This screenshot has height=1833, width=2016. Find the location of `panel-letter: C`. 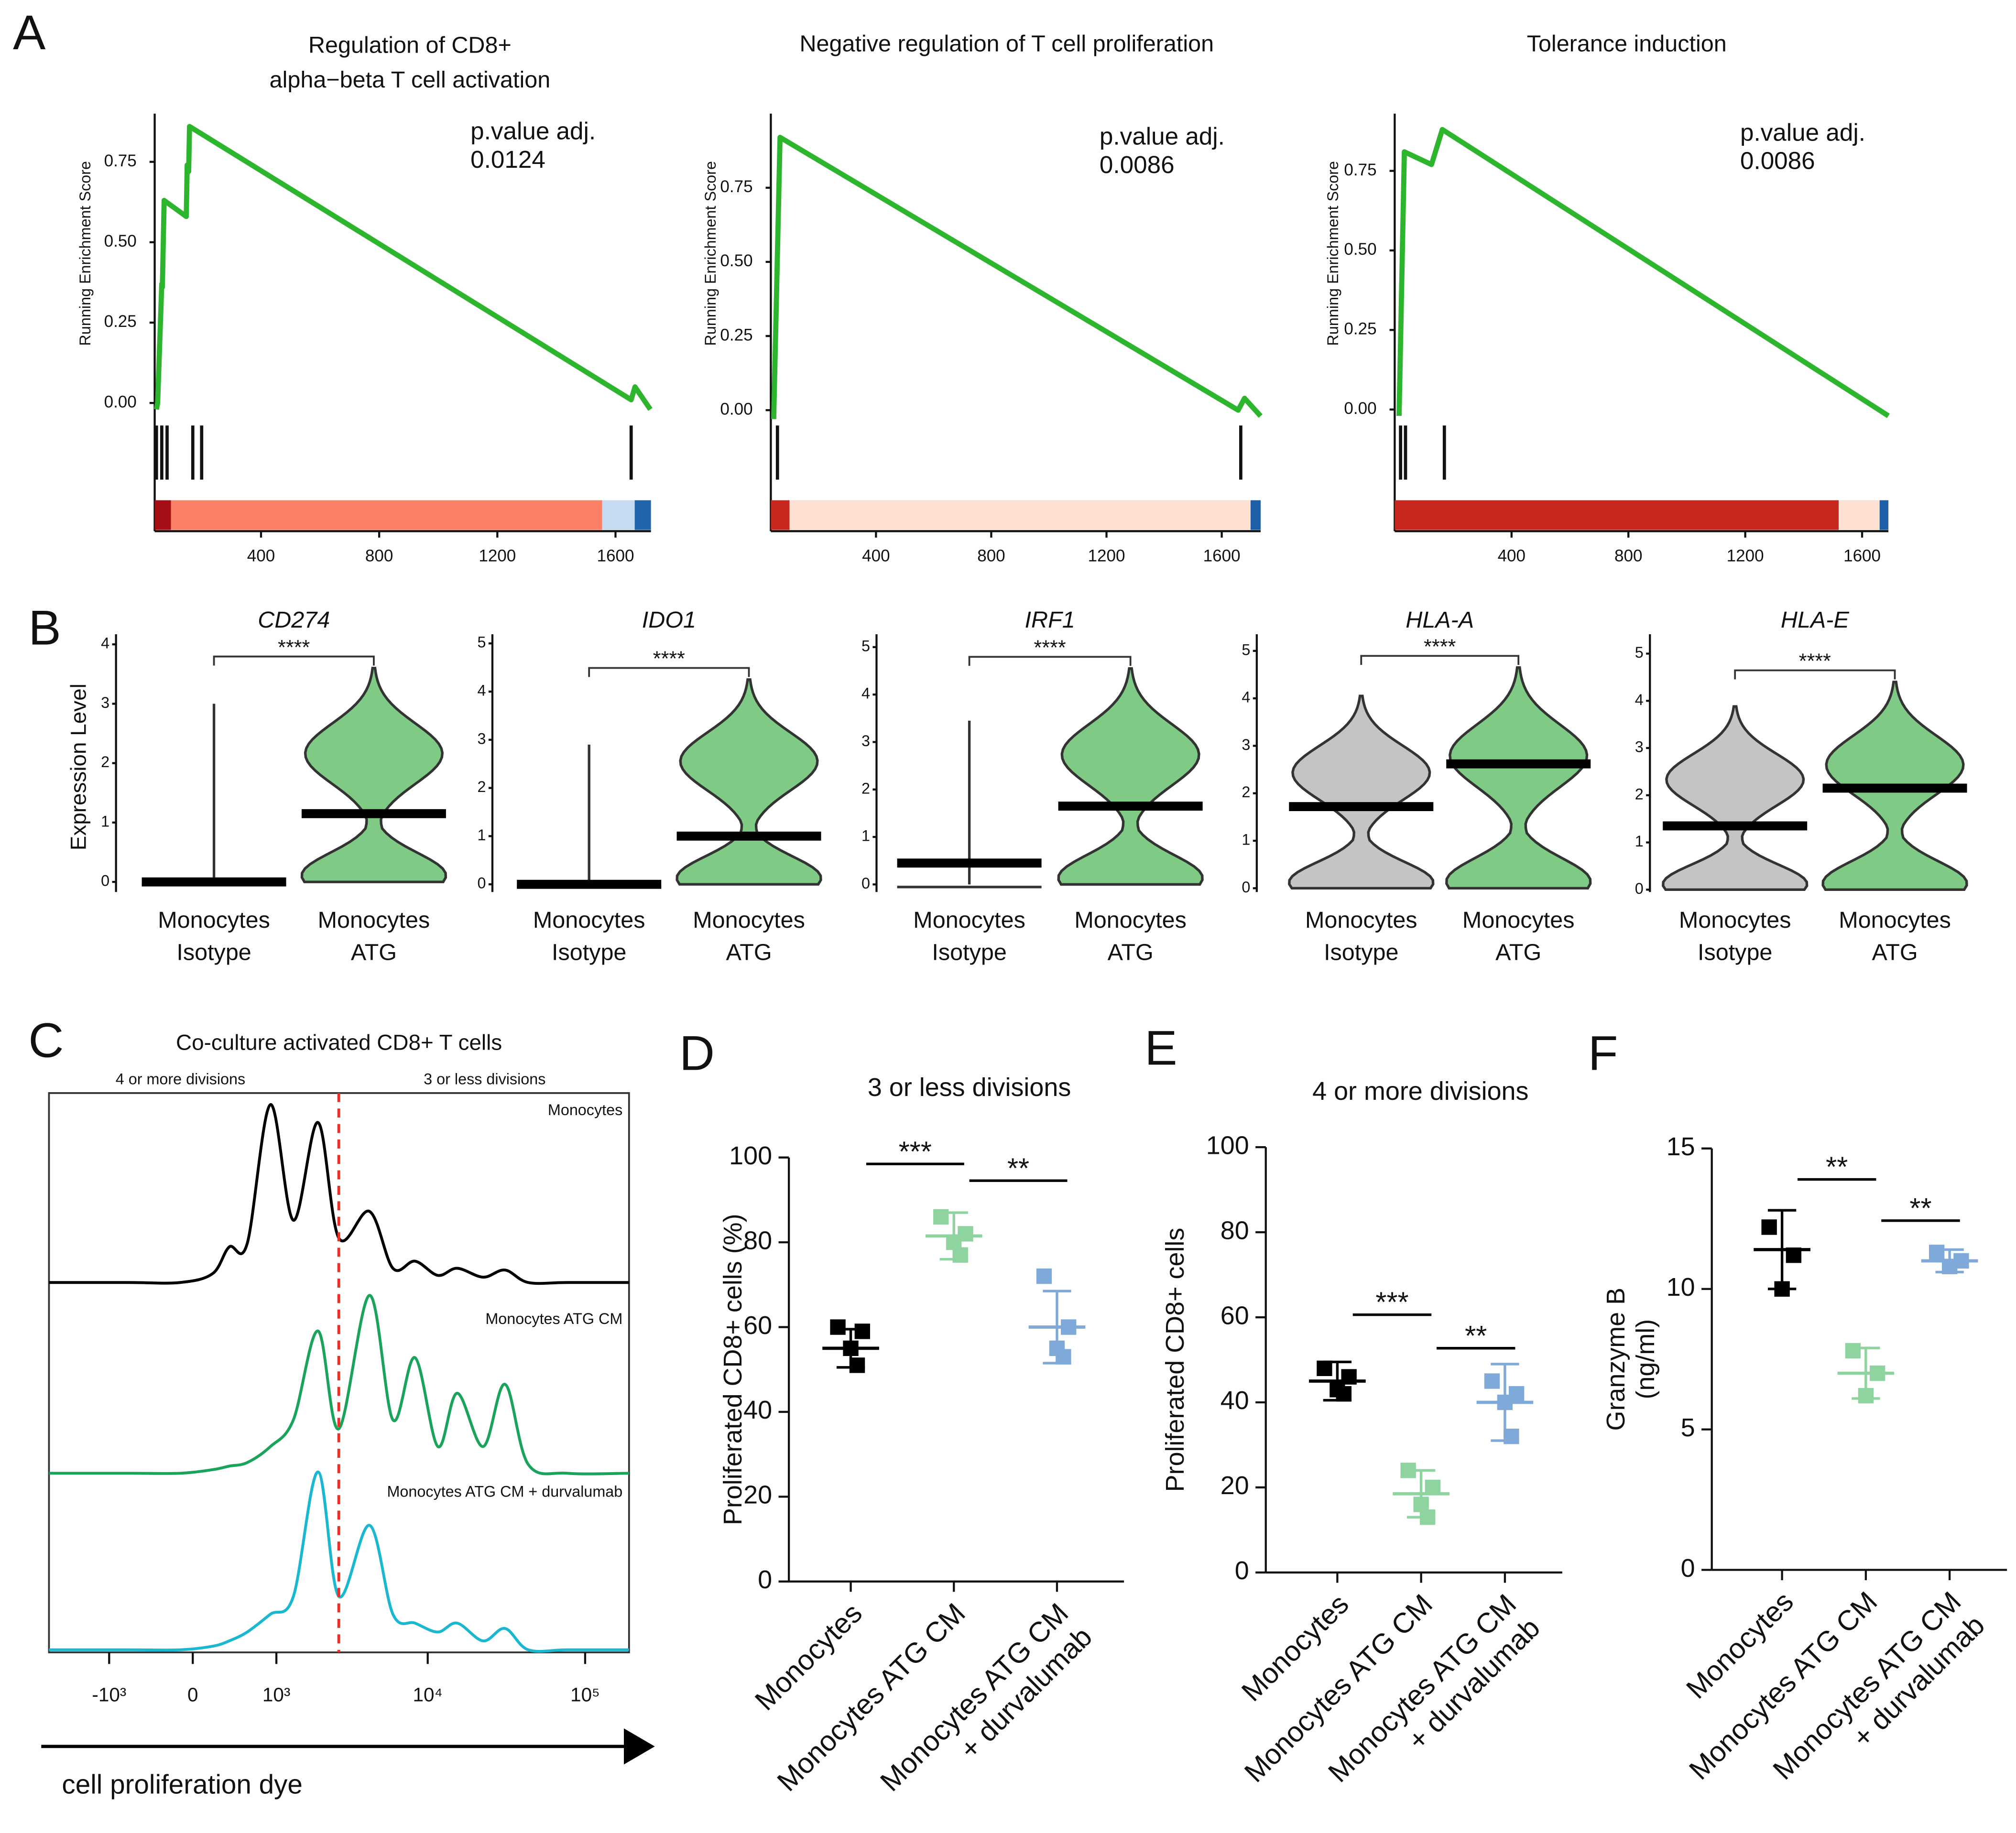

panel-letter: C is located at coordinates (46, 1040).